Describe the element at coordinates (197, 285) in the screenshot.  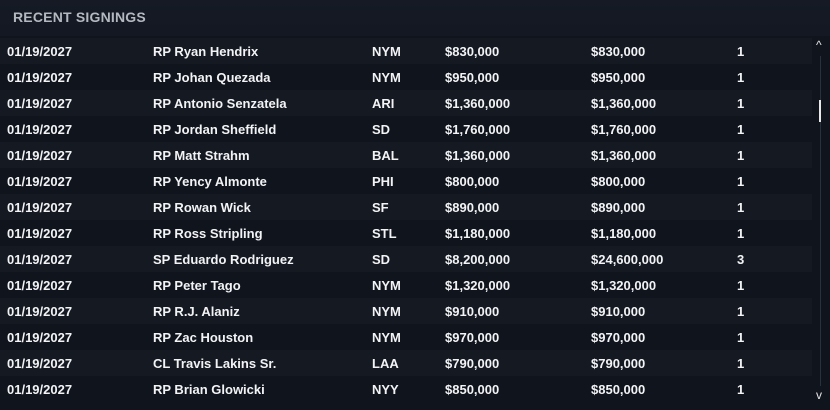
I see `cell-player: RP Peter Tago` at that location.